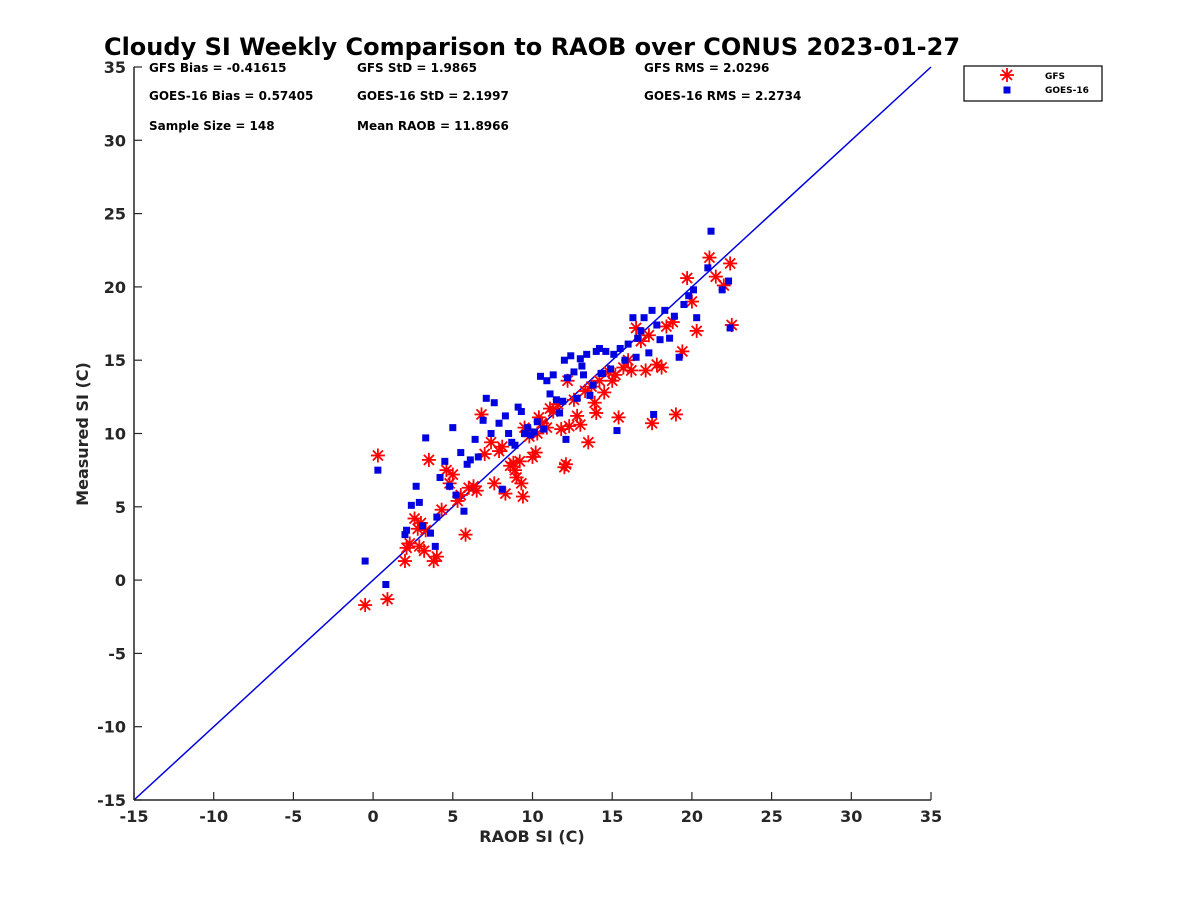 The height and width of the screenshot is (900, 1200). Describe the element at coordinates (217, 68) in the screenshot. I see `gfs-bias-text: GFS Bias = -0.41615` at that location.